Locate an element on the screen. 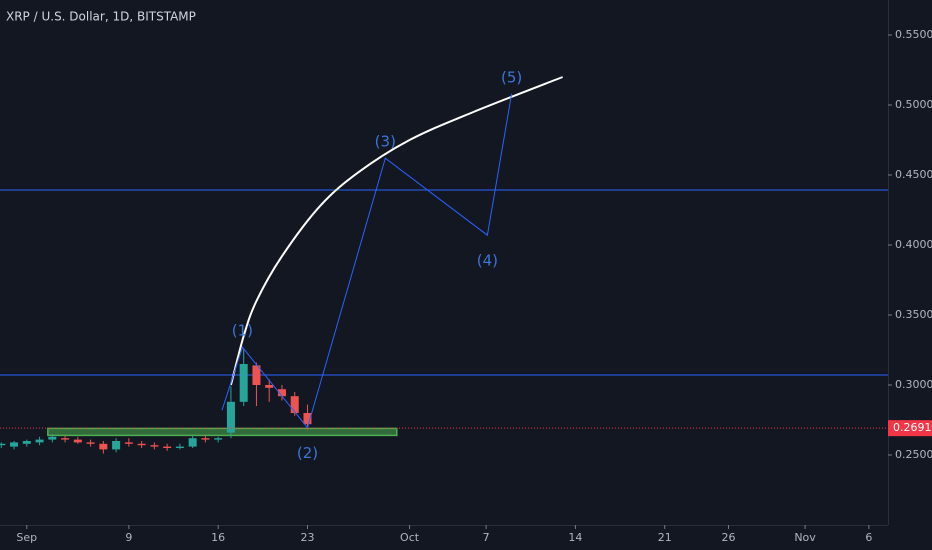  support-zone is located at coordinates (222, 432).